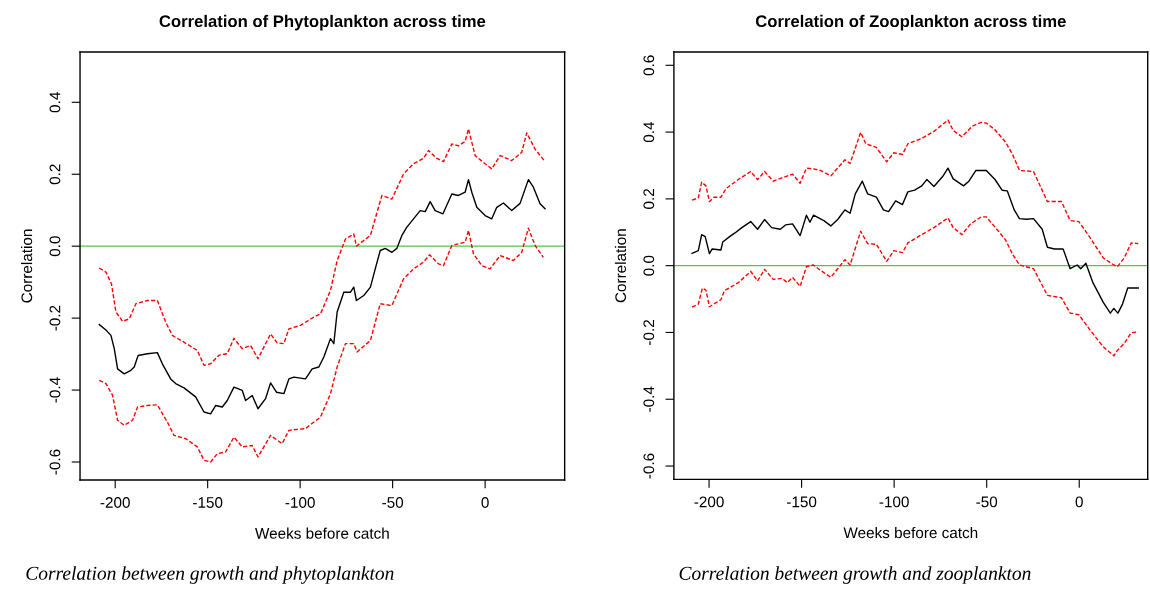 The width and height of the screenshot is (1150, 597). What do you see at coordinates (649, 65) in the screenshot?
I see `y-tick-label: 0.6` at bounding box center [649, 65].